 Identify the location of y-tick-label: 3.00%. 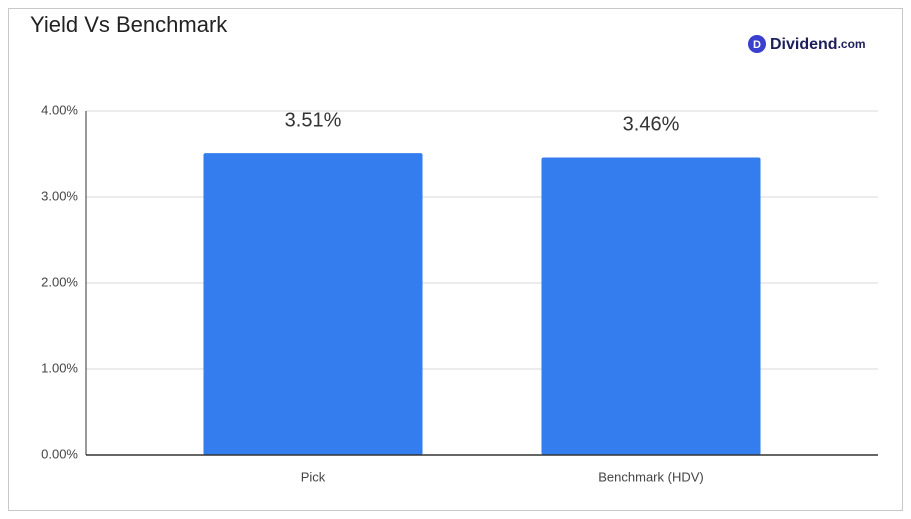
(59, 195).